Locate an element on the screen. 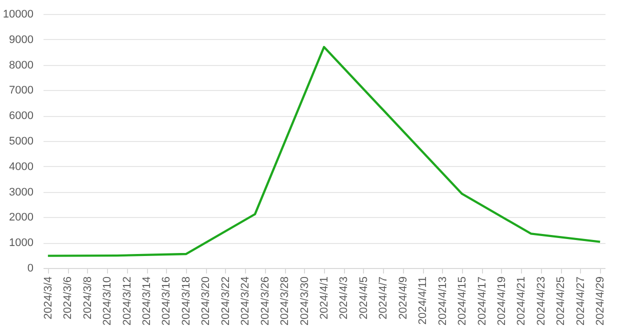 The image size is (640, 336). x-tick-label: 2024/4/25 is located at coordinates (561, 301).